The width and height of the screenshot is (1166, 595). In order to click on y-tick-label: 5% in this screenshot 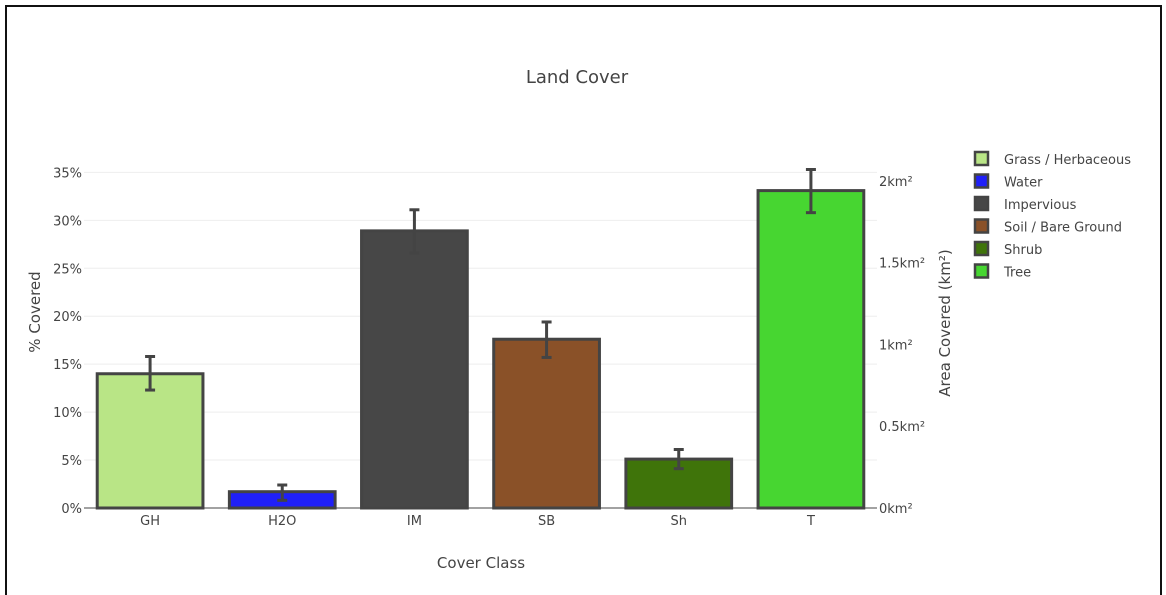, I will do `click(71, 461)`.